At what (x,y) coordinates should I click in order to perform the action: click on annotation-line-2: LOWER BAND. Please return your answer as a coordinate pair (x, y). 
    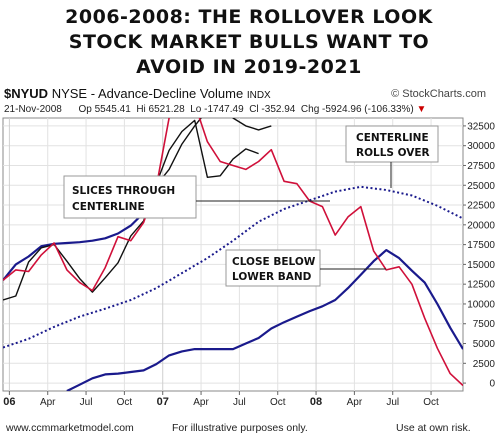
    Looking at the image, I should click on (272, 277).